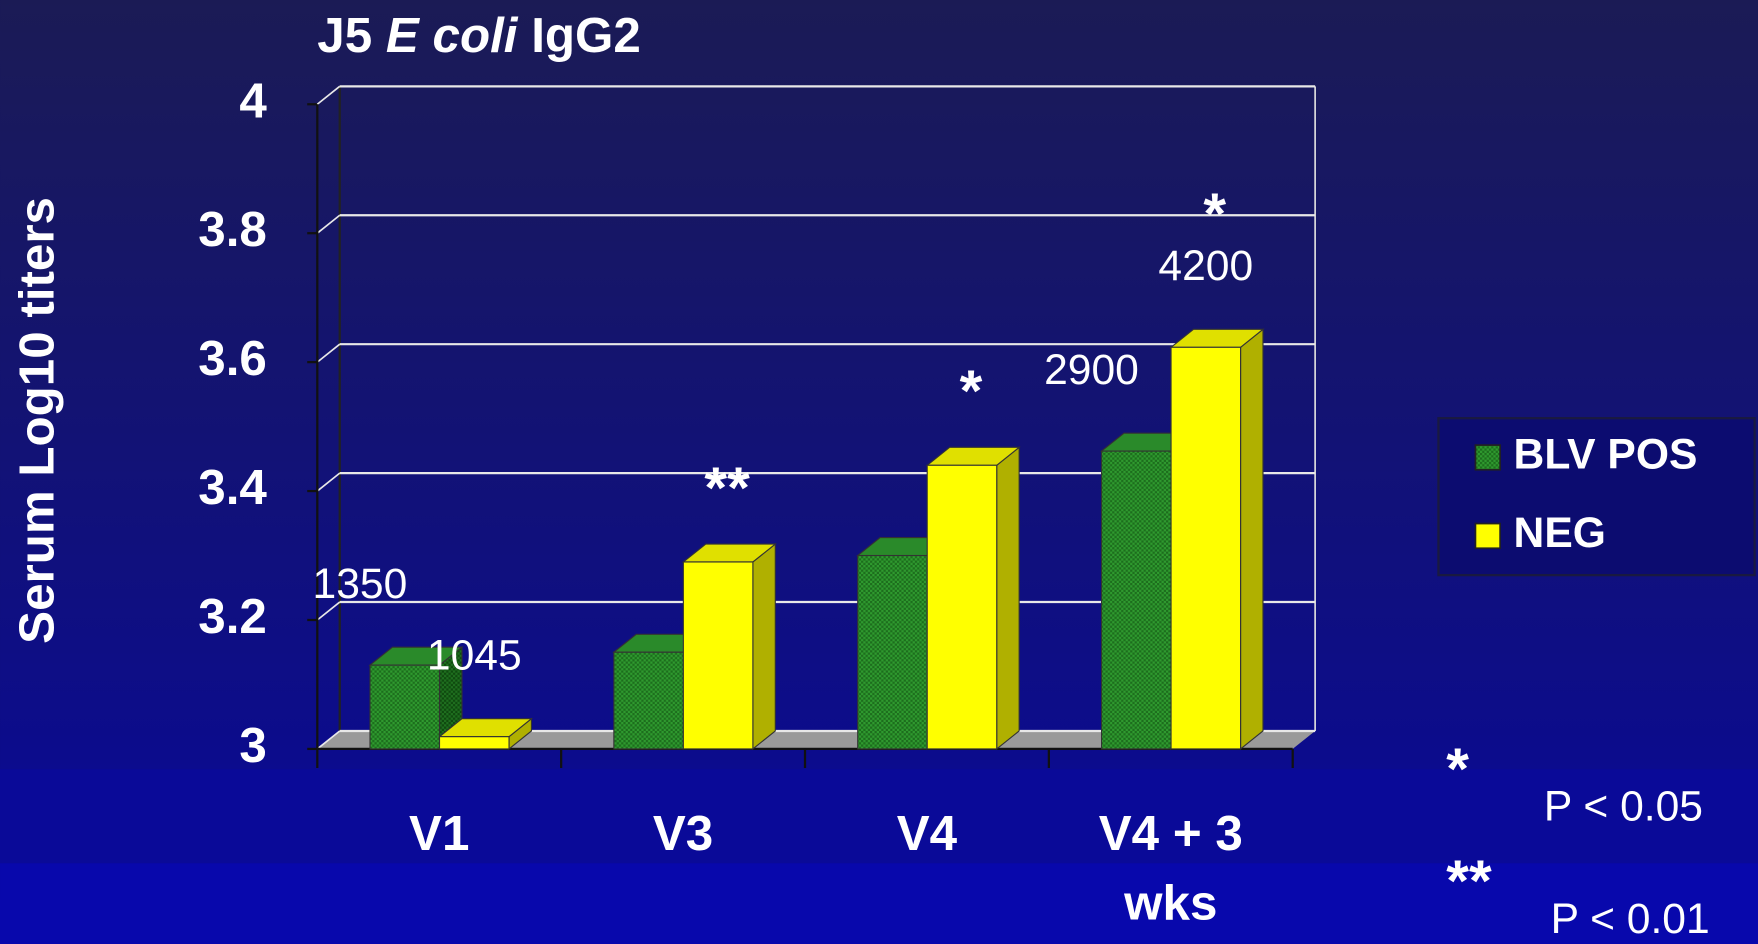 Image resolution: width=1758 pixels, height=944 pixels. What do you see at coordinates (1457, 769) in the screenshot?
I see `note-symbol: *` at bounding box center [1457, 769].